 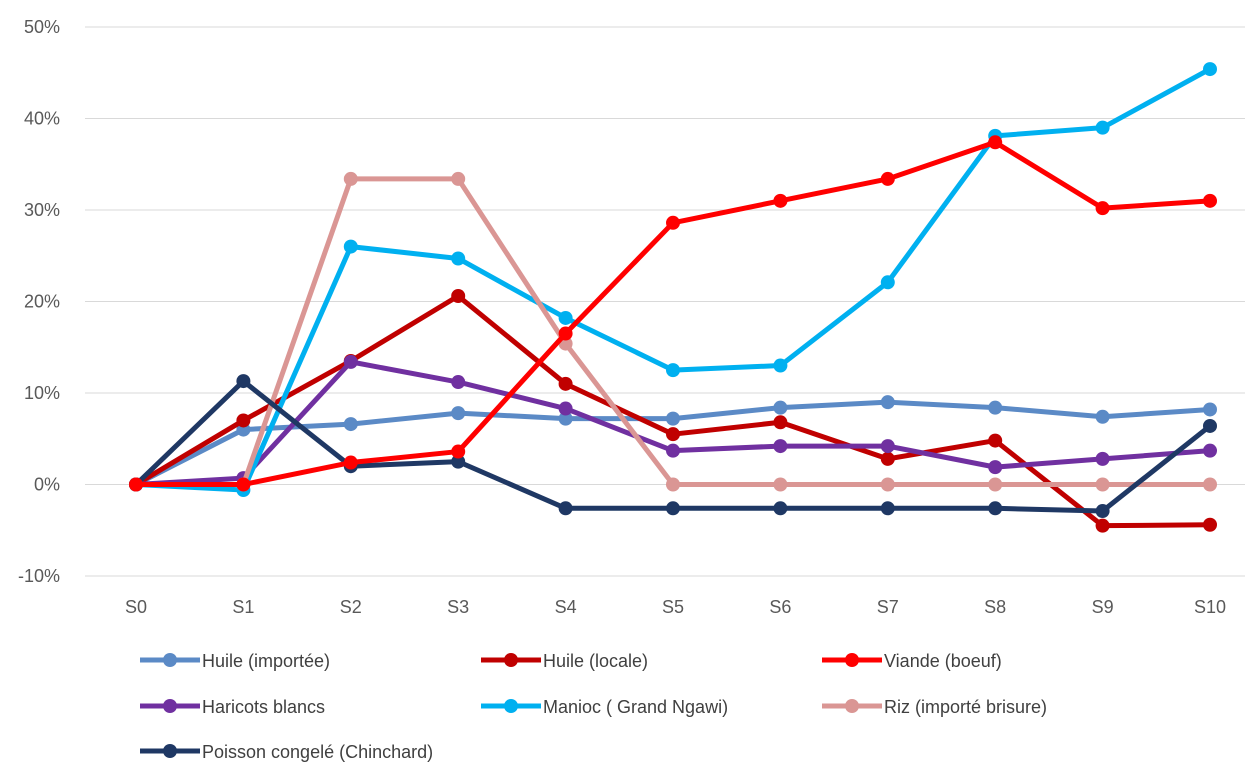 I want to click on x-tick-label: S10, so click(x=1210, y=607).